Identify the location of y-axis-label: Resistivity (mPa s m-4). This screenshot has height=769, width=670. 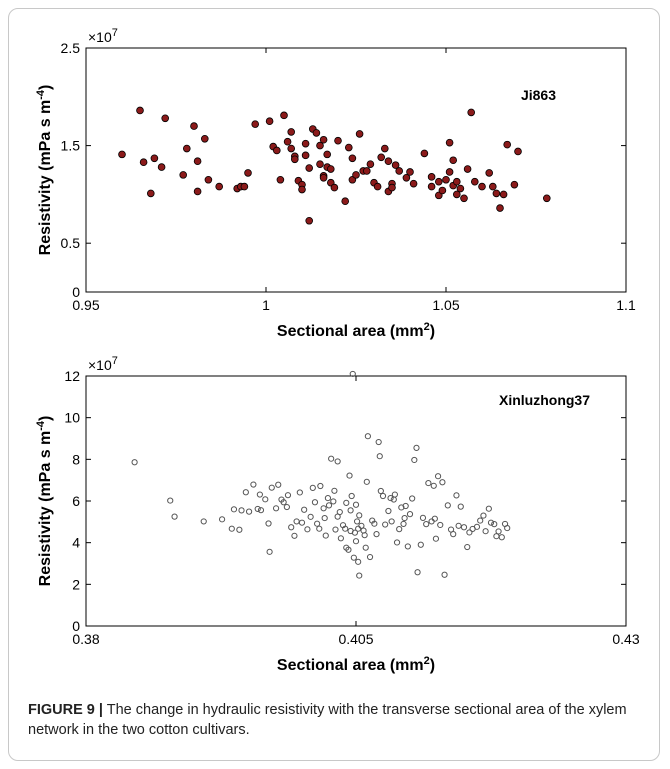
(44, 170).